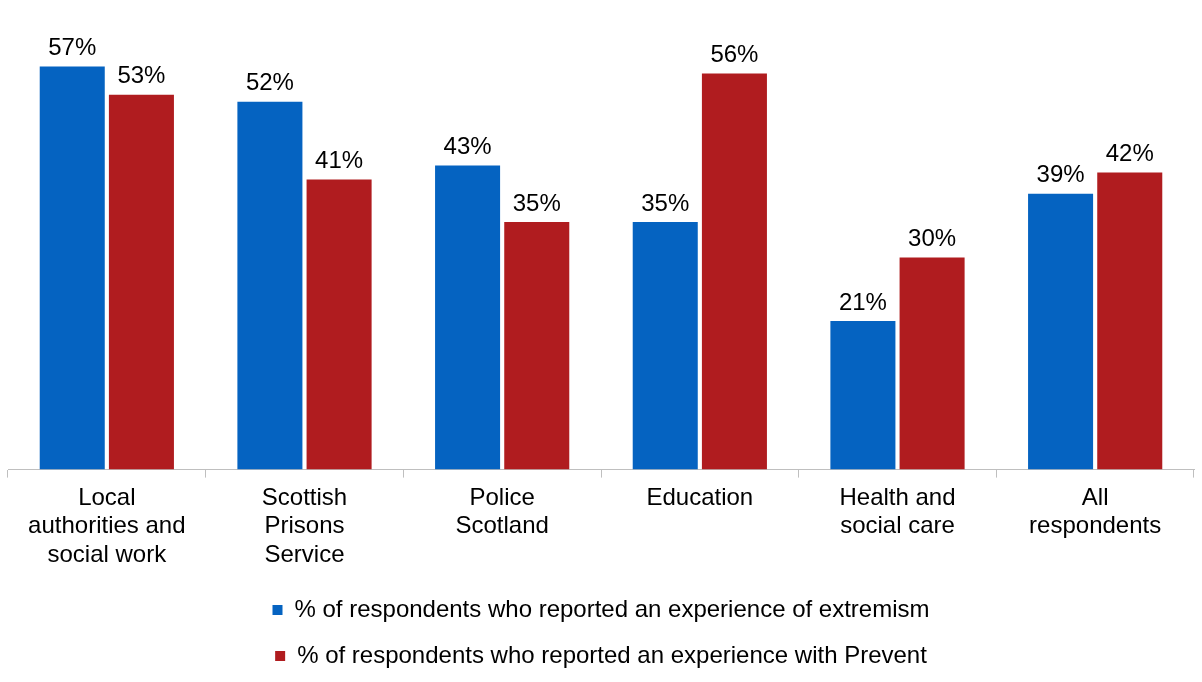  What do you see at coordinates (339, 160) in the screenshot?
I see `data-label: 41%` at bounding box center [339, 160].